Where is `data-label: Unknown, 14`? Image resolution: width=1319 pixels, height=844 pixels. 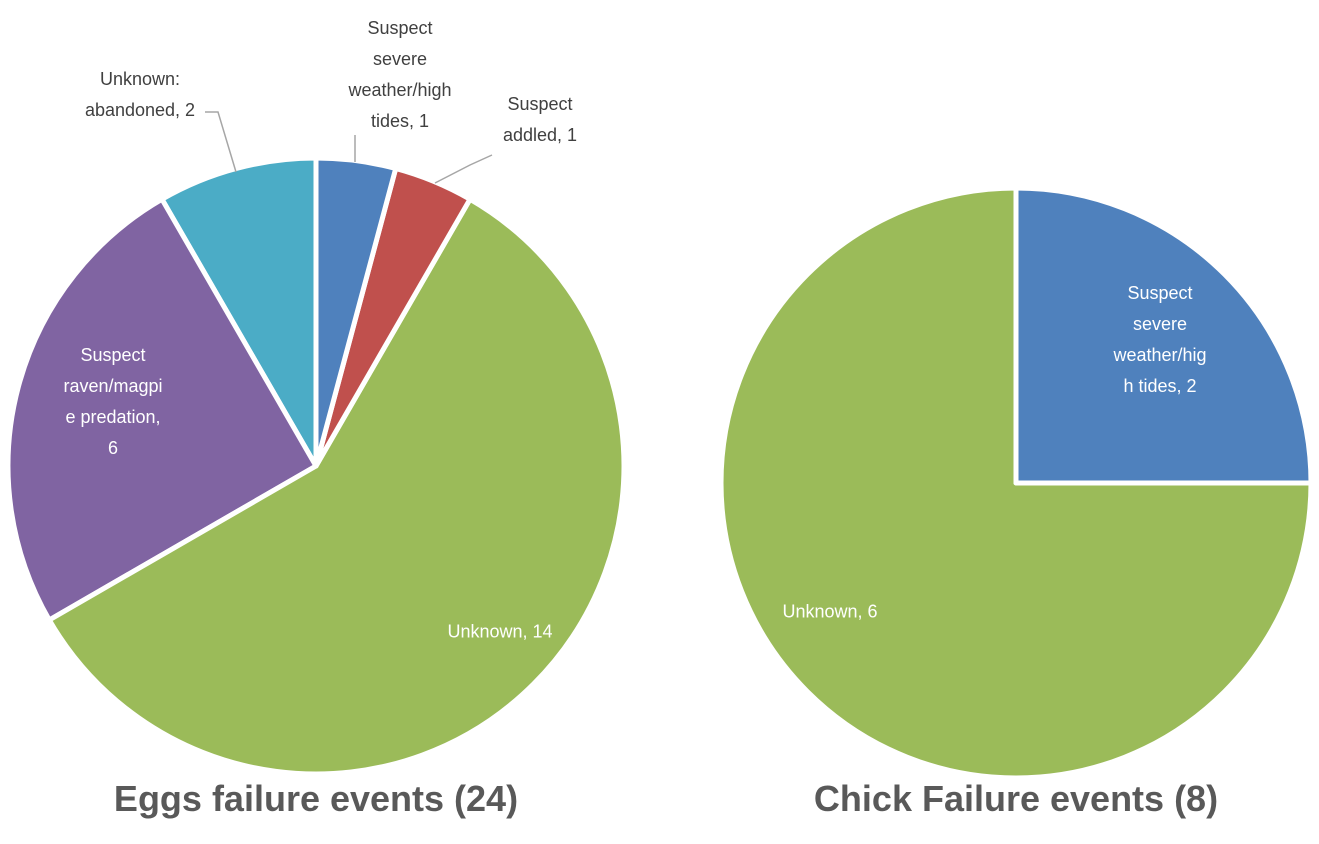 data-label: Unknown, 14 is located at coordinates (500, 631).